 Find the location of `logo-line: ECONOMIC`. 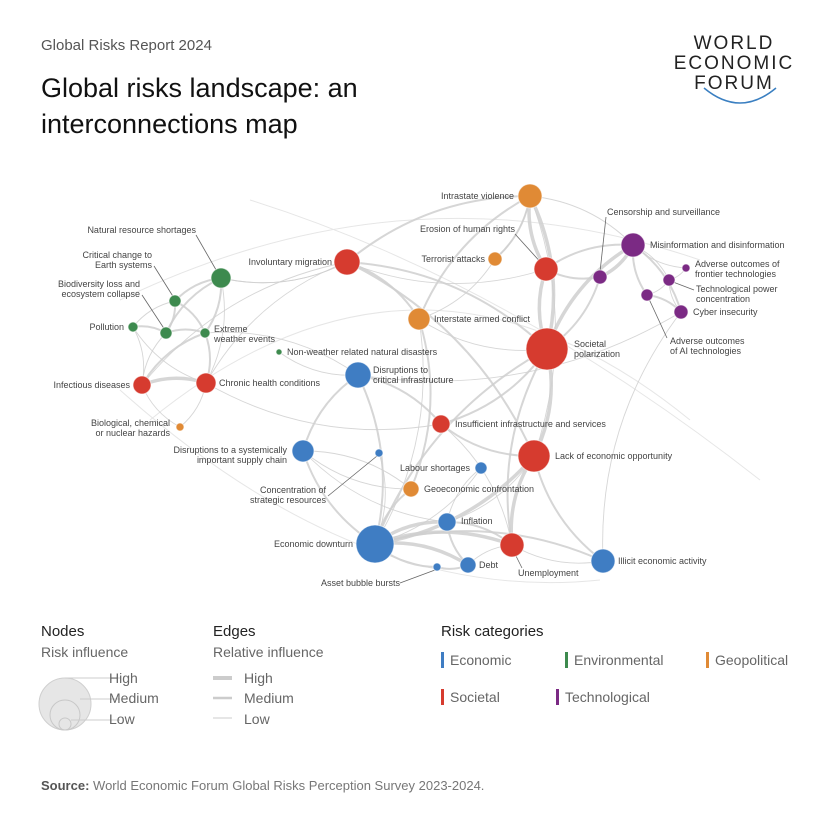

logo-line: ECONOMIC is located at coordinates (734, 63).